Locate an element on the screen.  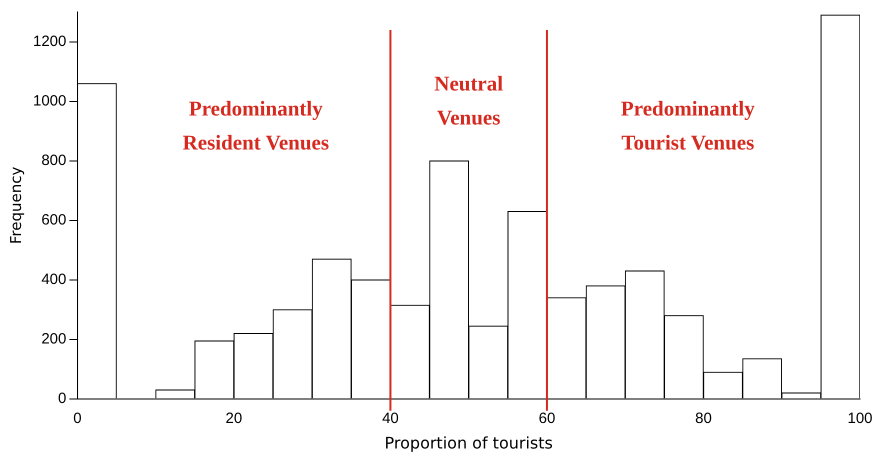
y-tick-label: 400 is located at coordinates (53, 279).